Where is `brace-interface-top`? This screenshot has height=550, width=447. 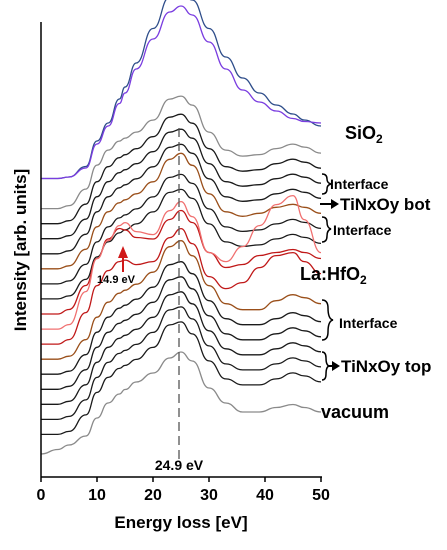 brace-interface-top is located at coordinates (326, 184).